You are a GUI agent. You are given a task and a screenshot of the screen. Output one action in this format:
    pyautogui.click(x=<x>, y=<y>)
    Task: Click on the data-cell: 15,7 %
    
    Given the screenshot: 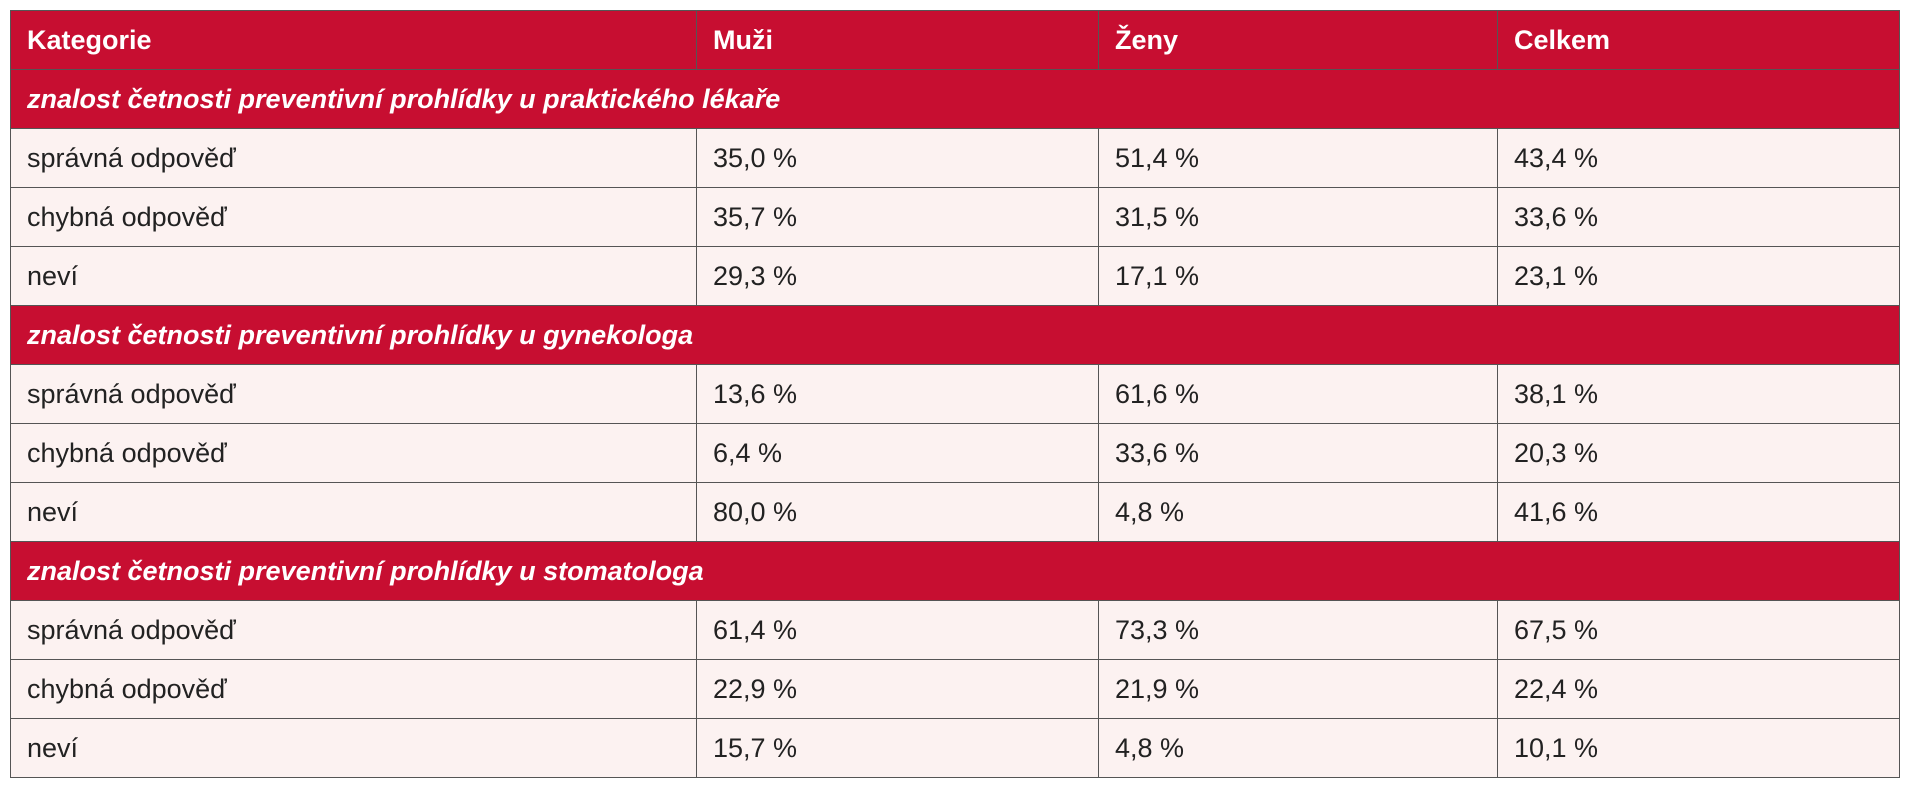 What is the action you would take?
    pyautogui.click(x=897, y=748)
    